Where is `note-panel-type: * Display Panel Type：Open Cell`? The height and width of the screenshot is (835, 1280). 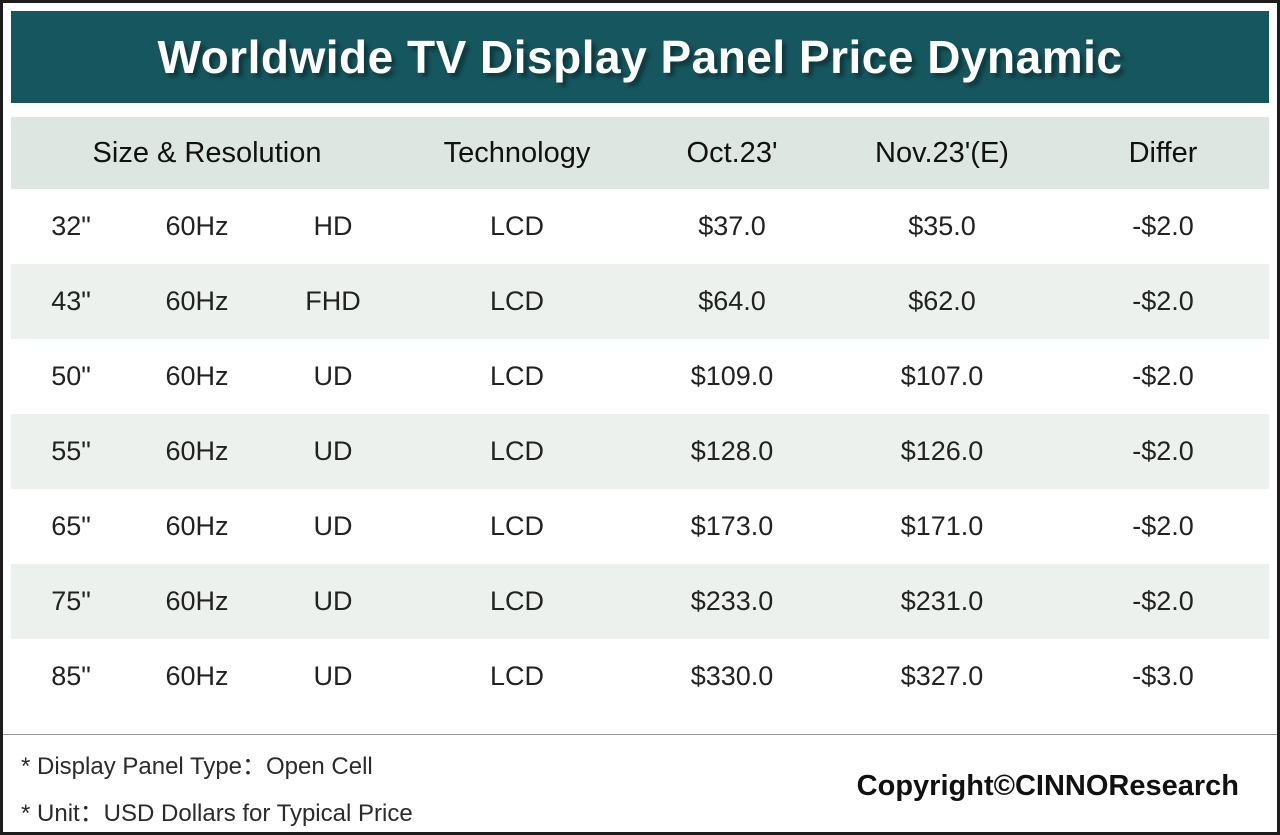
note-panel-type: * Display Panel Type：Open Cell is located at coordinates (197, 766).